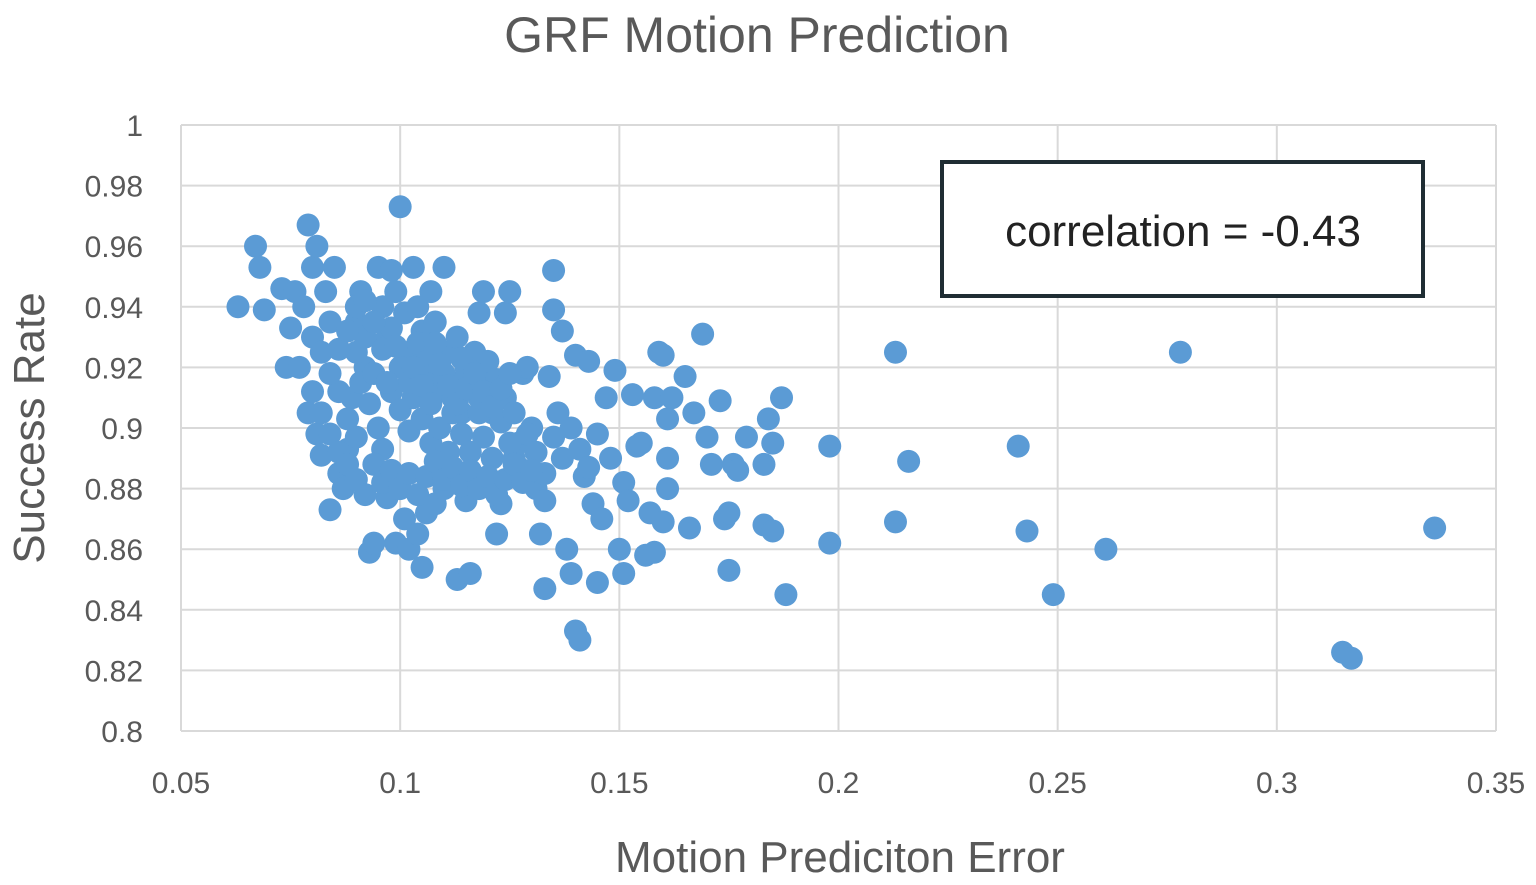 This screenshot has height=885, width=1536. I want to click on y-tick-label: 0.82, so click(114, 671).